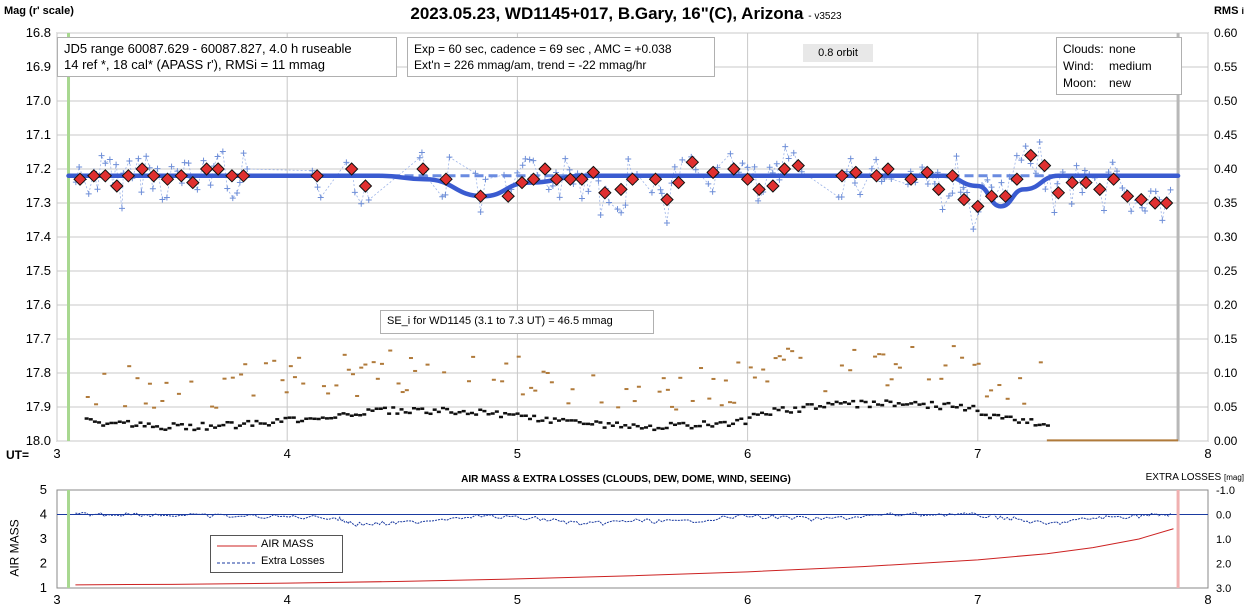 The width and height of the screenshot is (1252, 616). Describe the element at coordinates (1226, 305) in the screenshot. I see `y2-tick-label: 0.20` at that location.